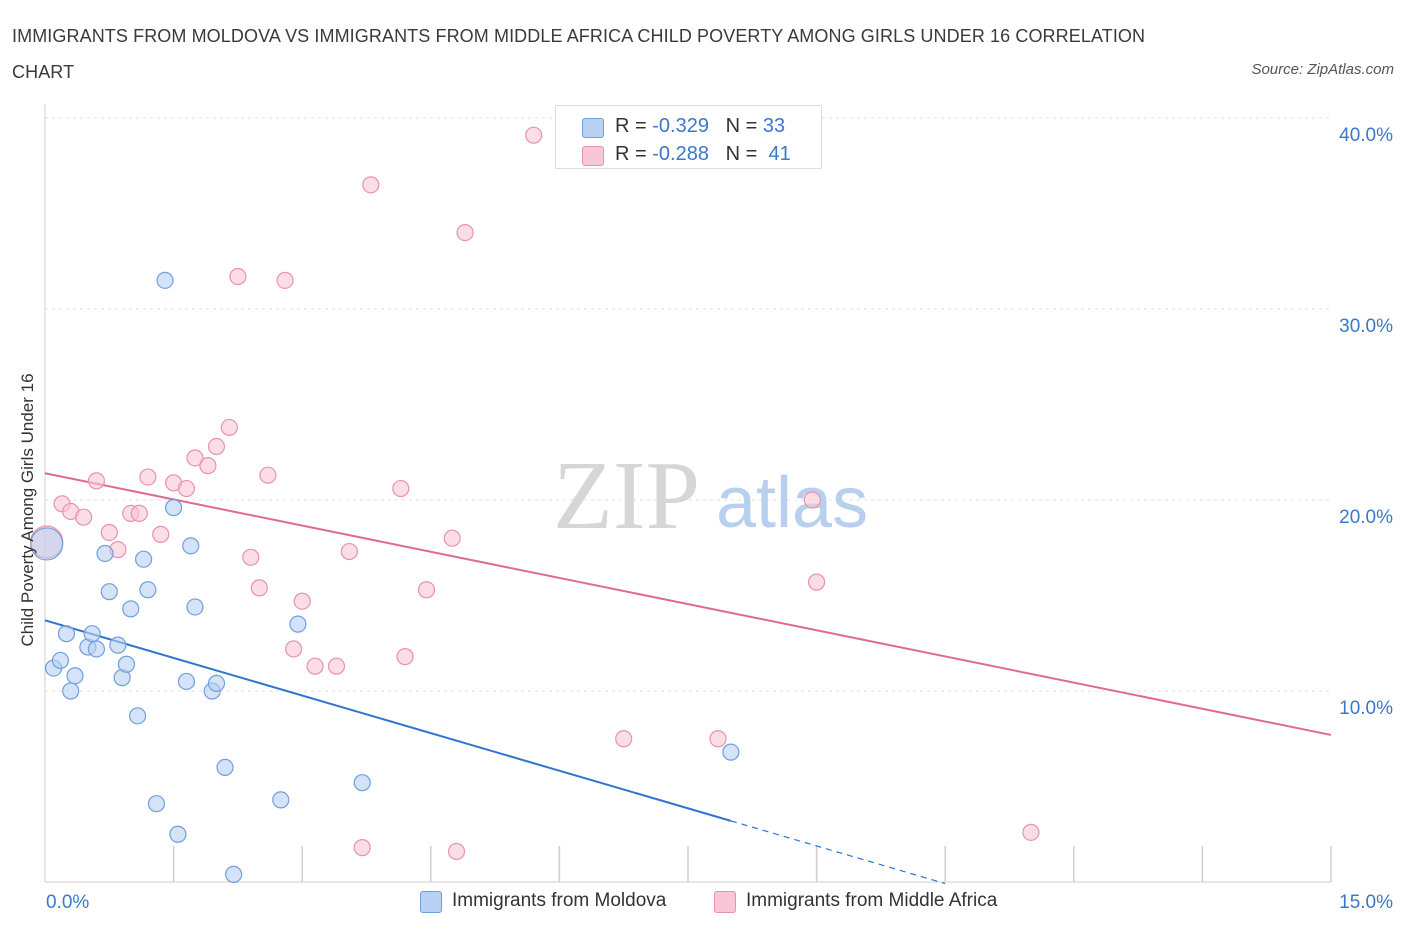 The image size is (1406, 930). Describe the element at coordinates (680, 154) in the screenshot. I see `legend-r-value: -0.288` at that location.